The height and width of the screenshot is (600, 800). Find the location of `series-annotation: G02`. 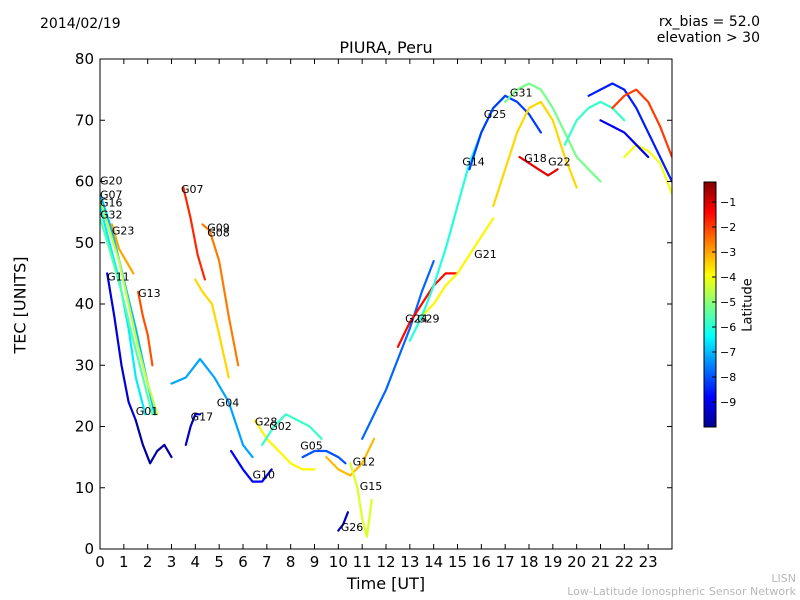

series-annotation: G02 is located at coordinates (280, 426).